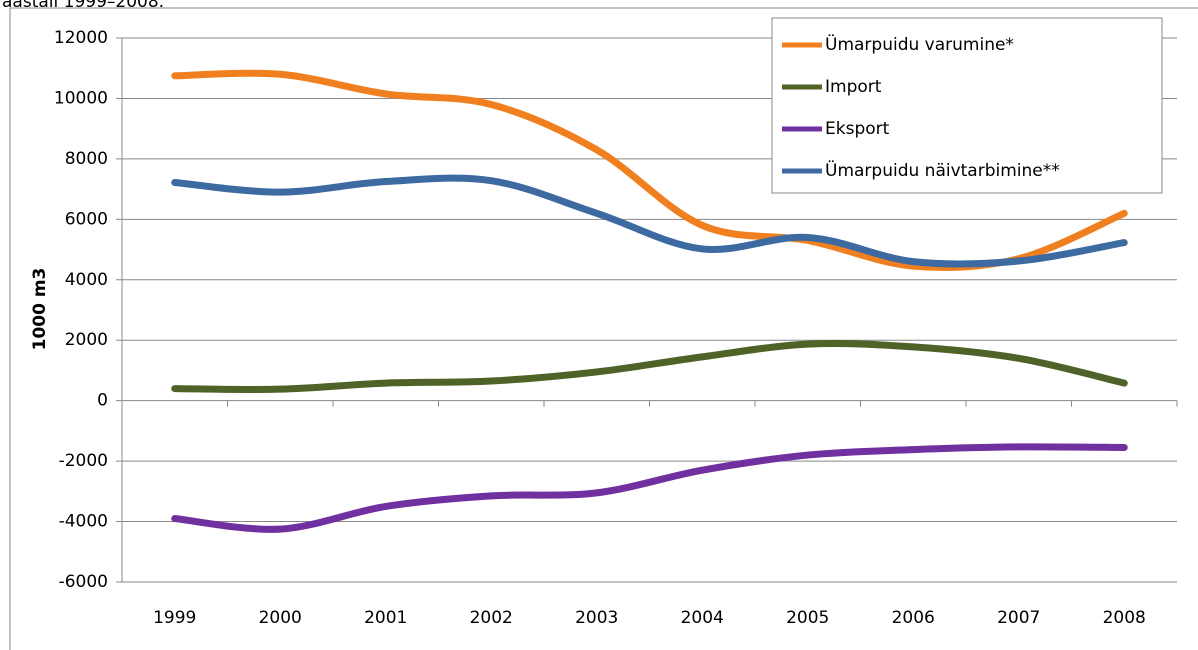  Describe the element at coordinates (853, 87) in the screenshot. I see `legend-label: Import` at that location.